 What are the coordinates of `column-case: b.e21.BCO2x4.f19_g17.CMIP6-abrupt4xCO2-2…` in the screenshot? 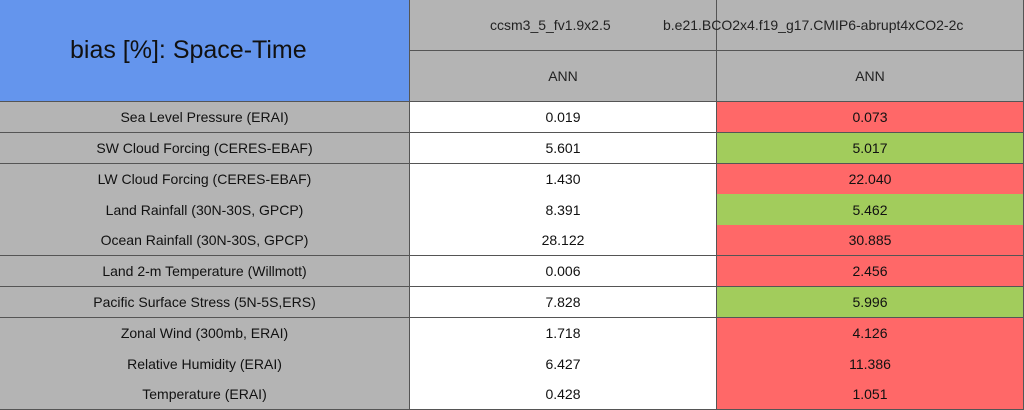 It's located at (813, 25).